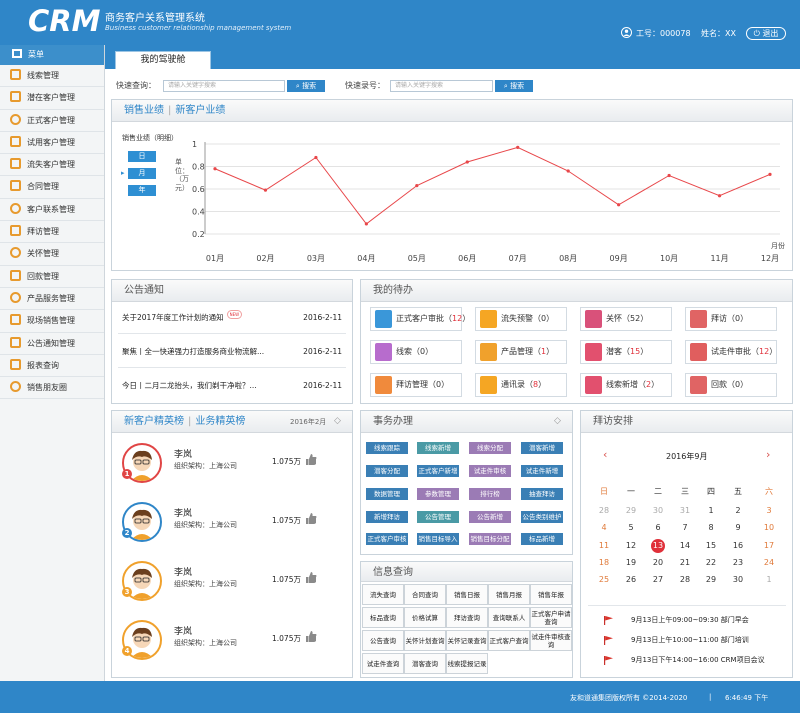 The width and height of the screenshot is (800, 713). Describe the element at coordinates (551, 640) in the screenshot. I see `info-query-cell: 试走件审核查询` at that location.